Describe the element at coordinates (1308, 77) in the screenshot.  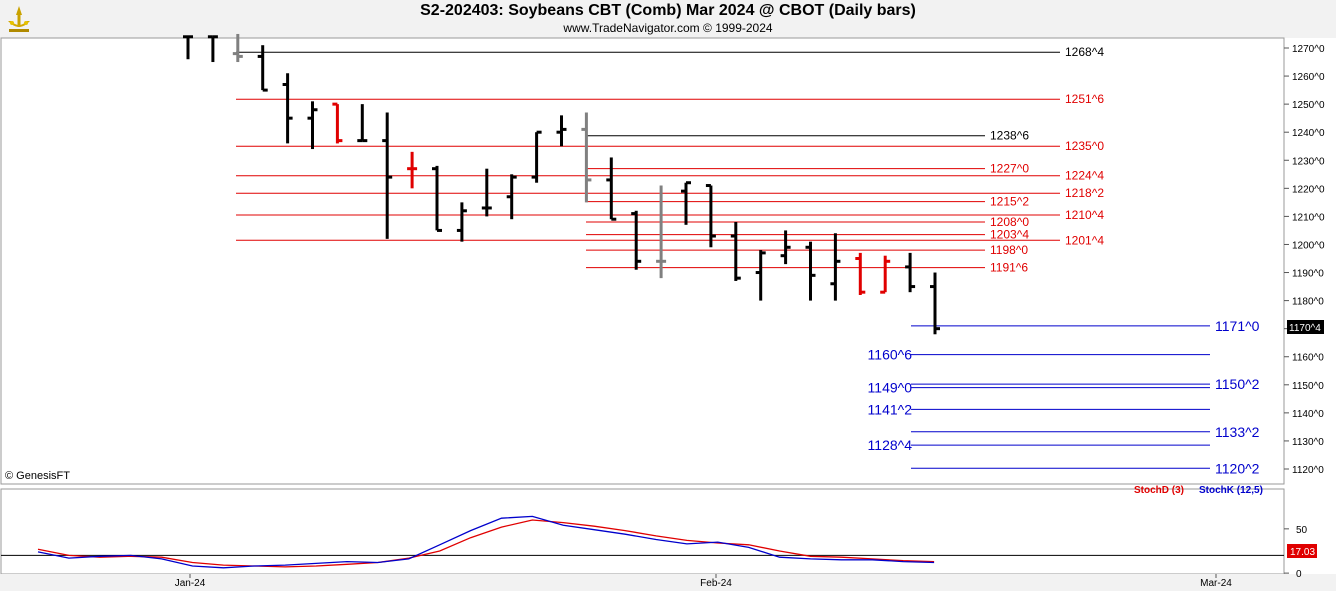
I see `price-tick-label: 1260^0` at that location.